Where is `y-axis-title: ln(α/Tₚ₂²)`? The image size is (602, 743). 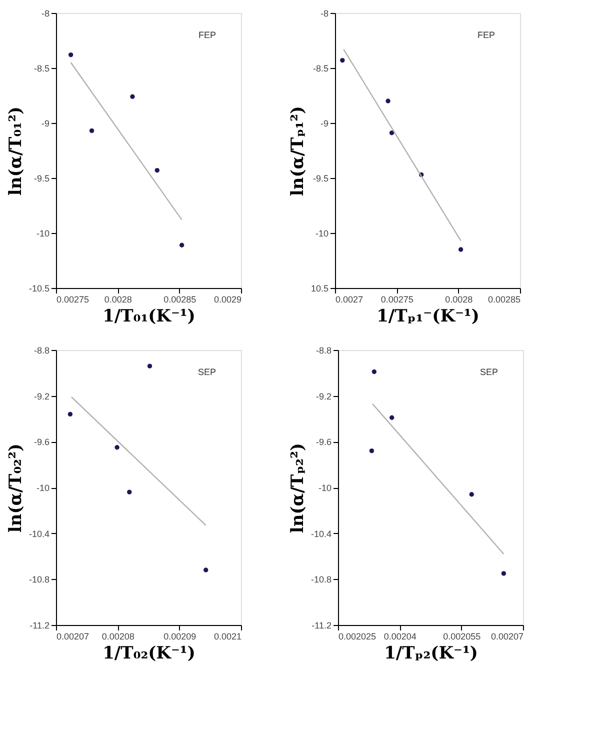 y-axis-title: ln(α/Tₚ₂²) is located at coordinates (298, 488).